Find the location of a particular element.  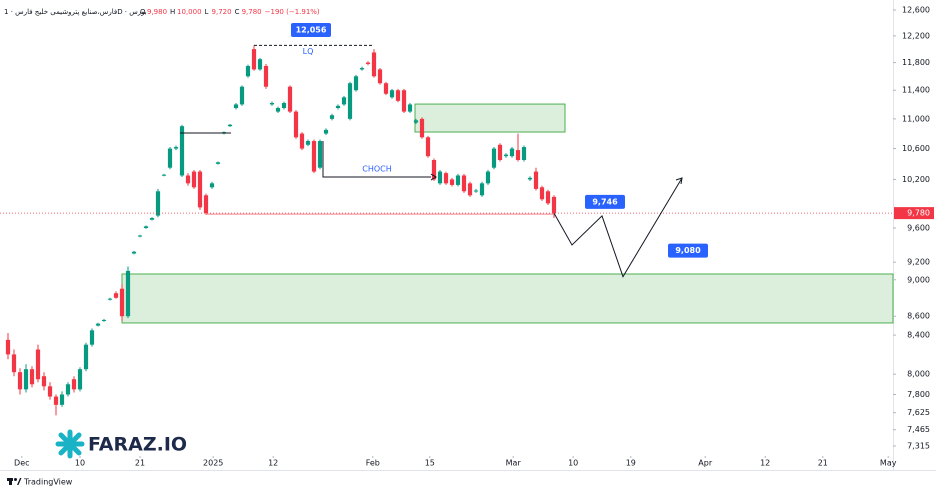

x-tick-label: Mar is located at coordinates (514, 463).